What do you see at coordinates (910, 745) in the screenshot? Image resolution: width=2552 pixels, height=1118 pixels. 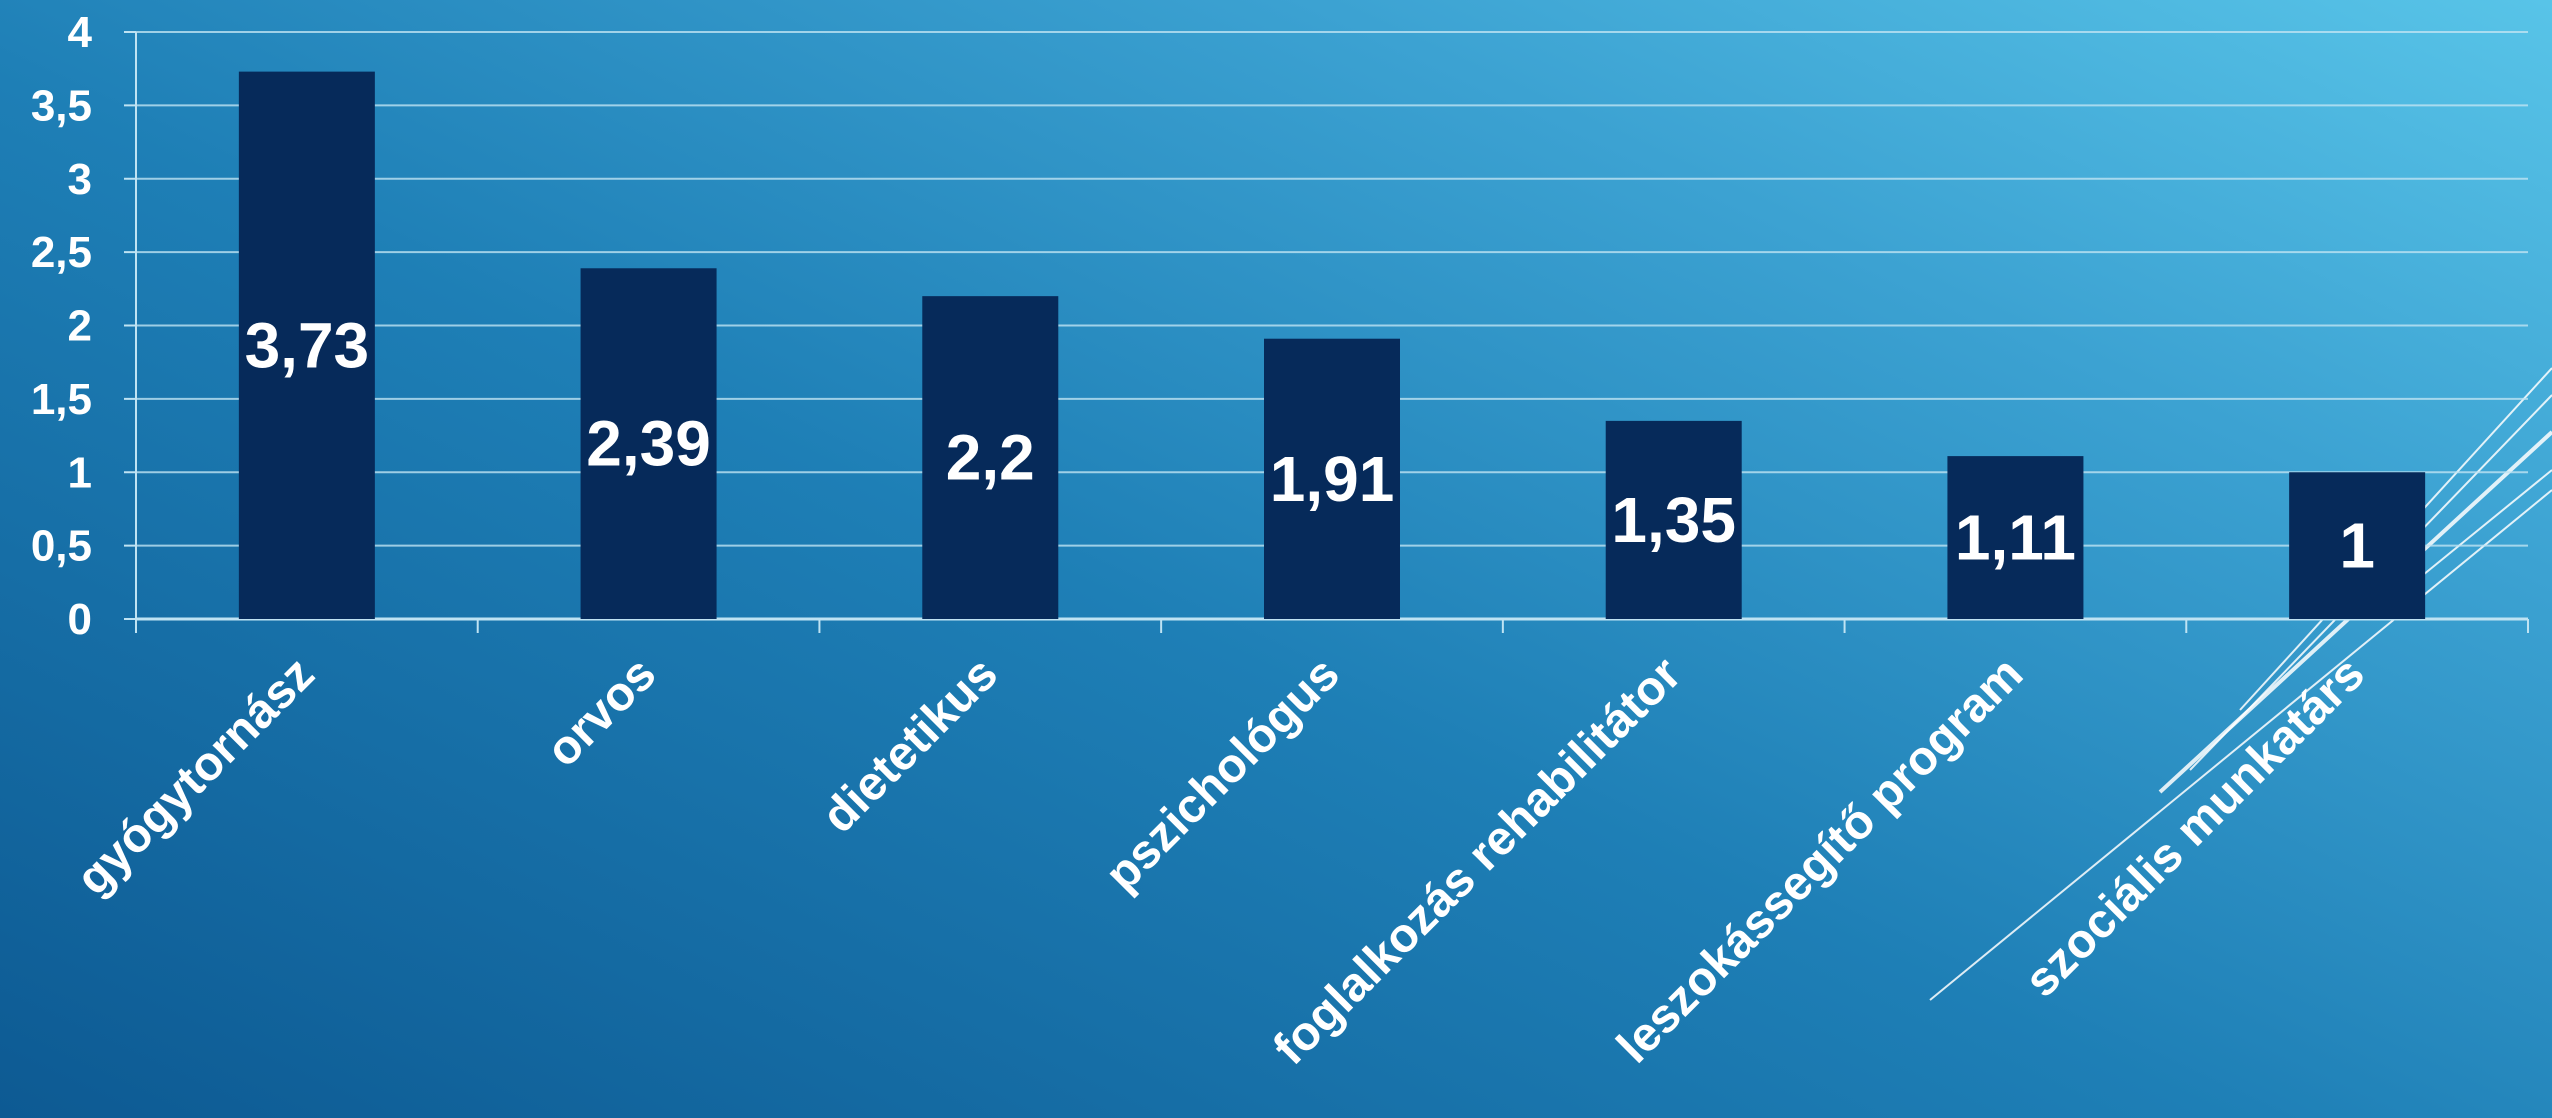 I see `x-tick-label: dietetikus` at bounding box center [910, 745].